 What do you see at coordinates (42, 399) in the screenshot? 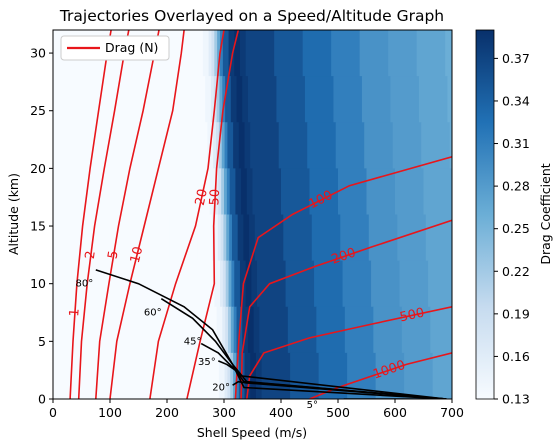
I see `y-tick-label: 0` at bounding box center [42, 399].